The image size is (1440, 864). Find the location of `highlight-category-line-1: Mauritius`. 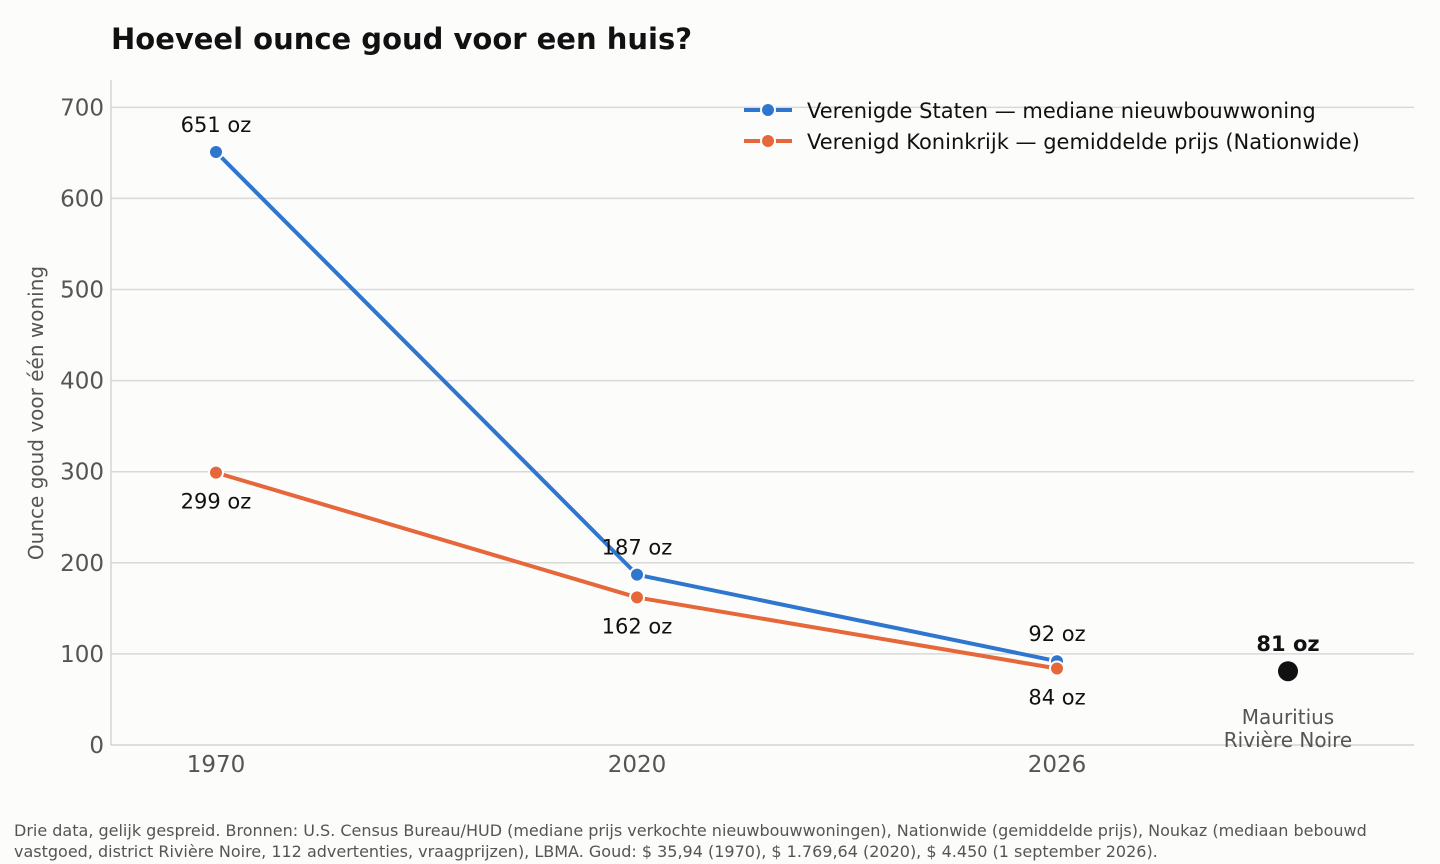

highlight-category-line-1: Mauritius is located at coordinates (1288, 717).